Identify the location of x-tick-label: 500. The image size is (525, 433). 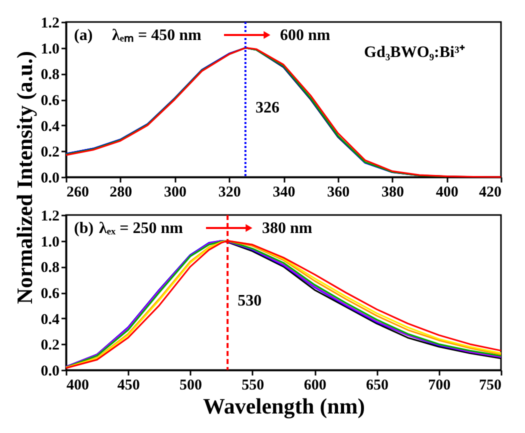
(191, 386).